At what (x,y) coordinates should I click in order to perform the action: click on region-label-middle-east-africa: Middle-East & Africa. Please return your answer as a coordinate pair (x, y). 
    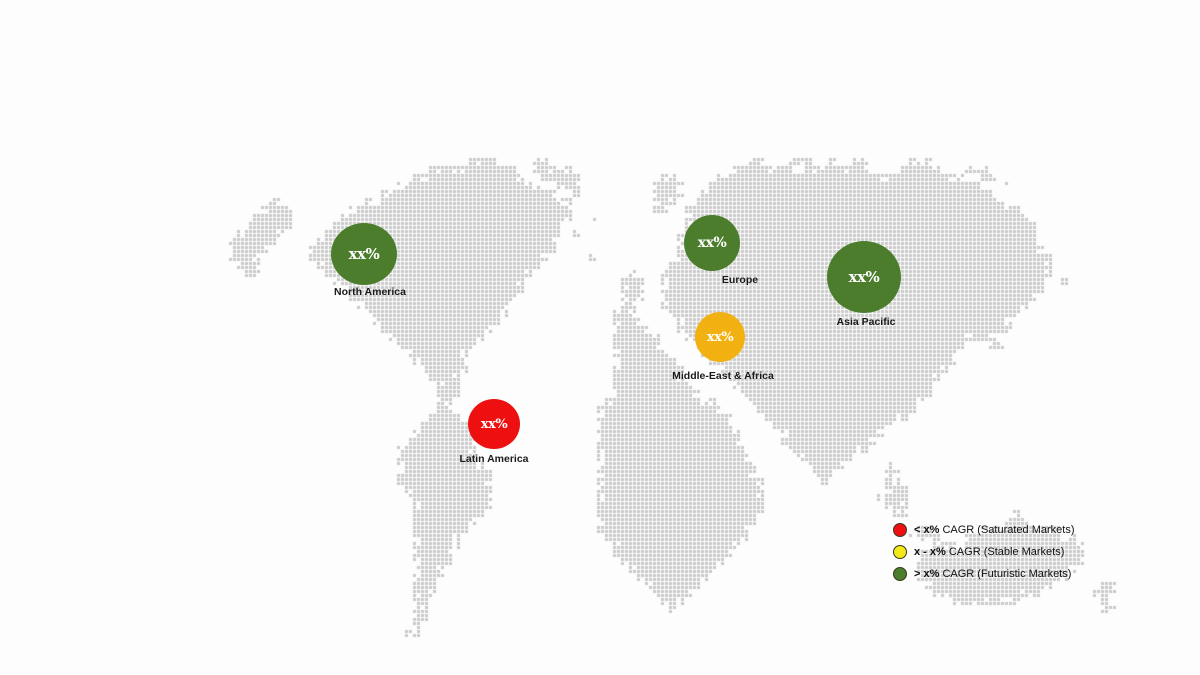
    Looking at the image, I should click on (723, 376).